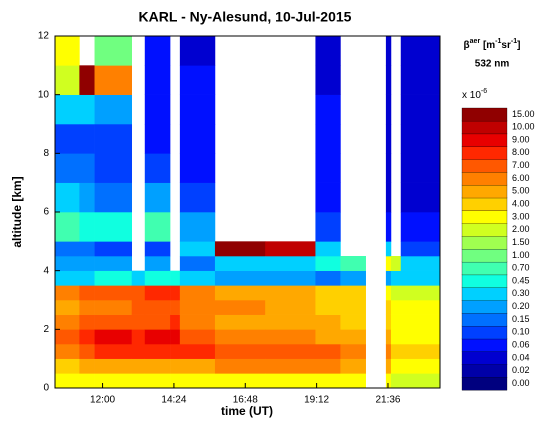  What do you see at coordinates (46, 270) in the screenshot?
I see `y-tick-label: 4` at bounding box center [46, 270].